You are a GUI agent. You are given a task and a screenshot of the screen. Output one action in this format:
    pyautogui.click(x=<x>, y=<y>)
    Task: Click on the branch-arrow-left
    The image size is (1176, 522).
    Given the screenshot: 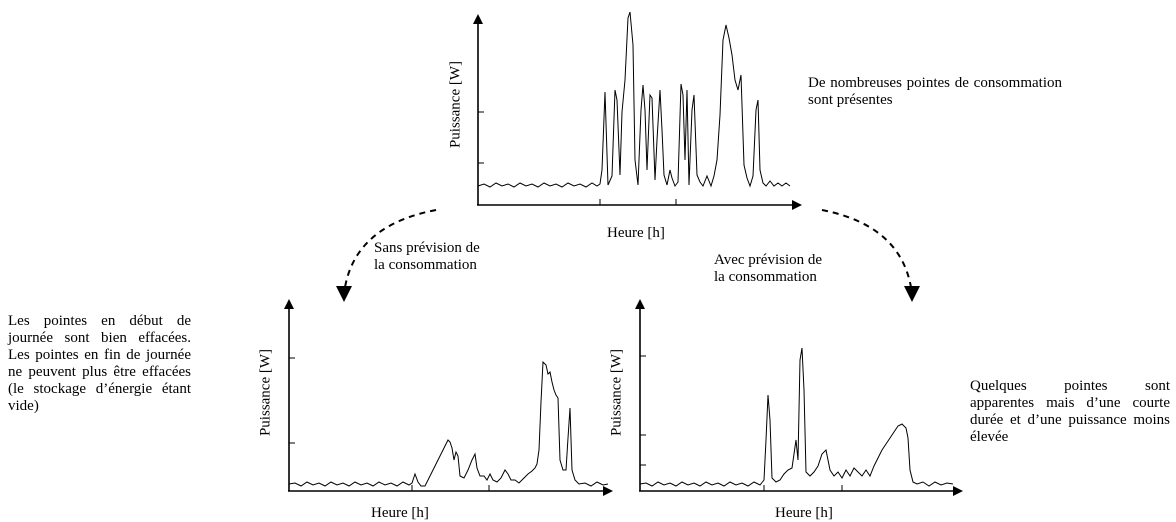 What is the action you would take?
    pyautogui.click(x=390, y=252)
    